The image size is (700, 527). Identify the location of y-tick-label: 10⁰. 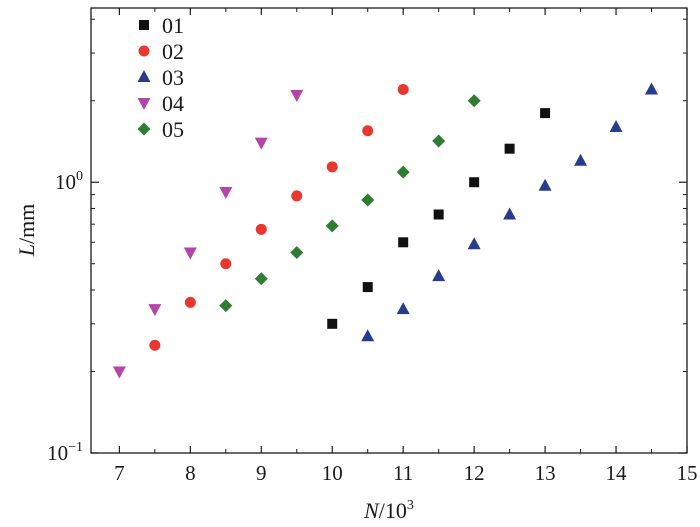
(69, 181).